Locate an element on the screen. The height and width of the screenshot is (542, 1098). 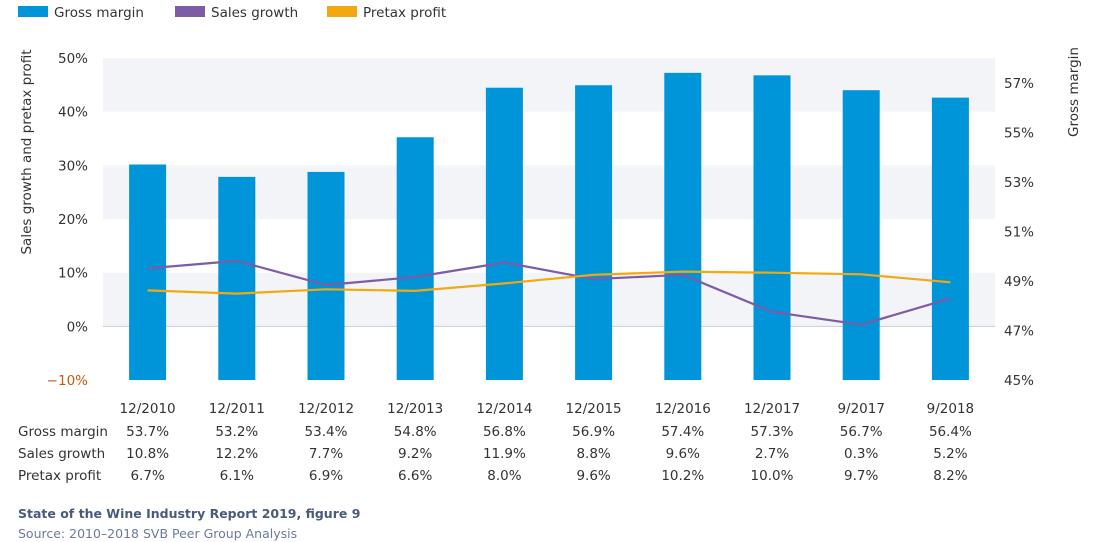
table-cell: 9.7% is located at coordinates (861, 476).